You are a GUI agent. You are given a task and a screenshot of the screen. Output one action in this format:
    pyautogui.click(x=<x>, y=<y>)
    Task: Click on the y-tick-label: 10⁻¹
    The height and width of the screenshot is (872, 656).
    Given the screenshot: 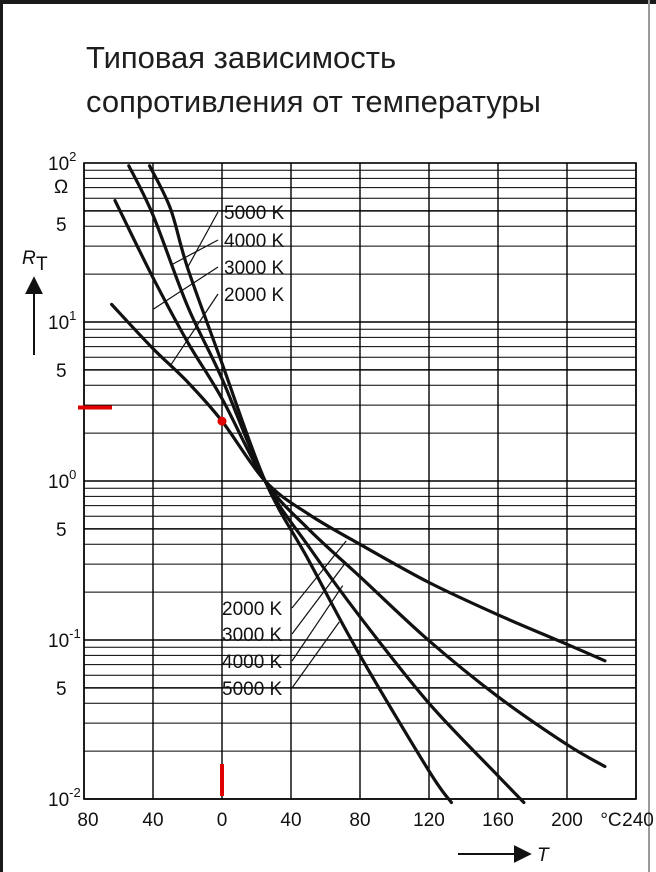 What is the action you would take?
    pyautogui.click(x=64, y=639)
    